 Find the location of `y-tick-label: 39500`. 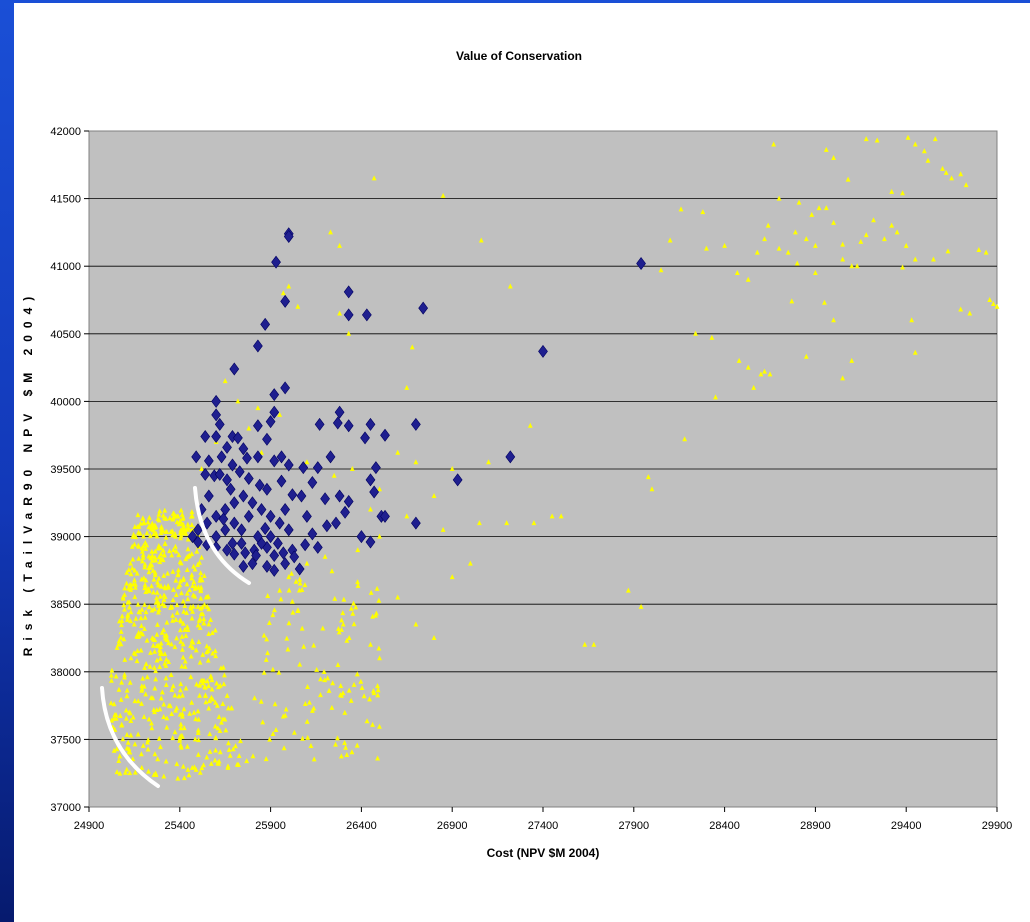

y-tick-label: 39500 is located at coordinates (65, 470).